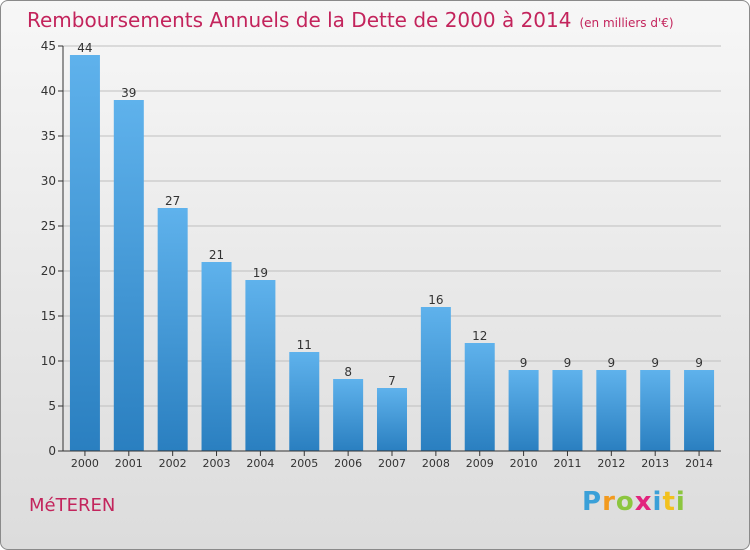 The width and height of the screenshot is (750, 550). What do you see at coordinates (699, 463) in the screenshot?
I see `x-tick-label: 2014` at bounding box center [699, 463].